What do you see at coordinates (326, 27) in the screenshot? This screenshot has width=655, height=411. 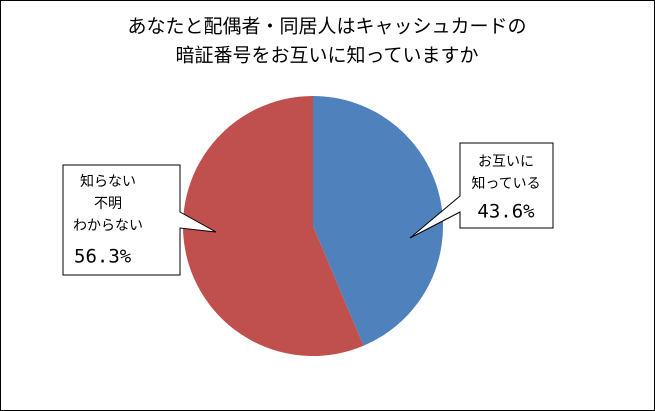 I see `chart-title: あなたと配偶者・同居人はキャッシュカードの` at bounding box center [326, 27].